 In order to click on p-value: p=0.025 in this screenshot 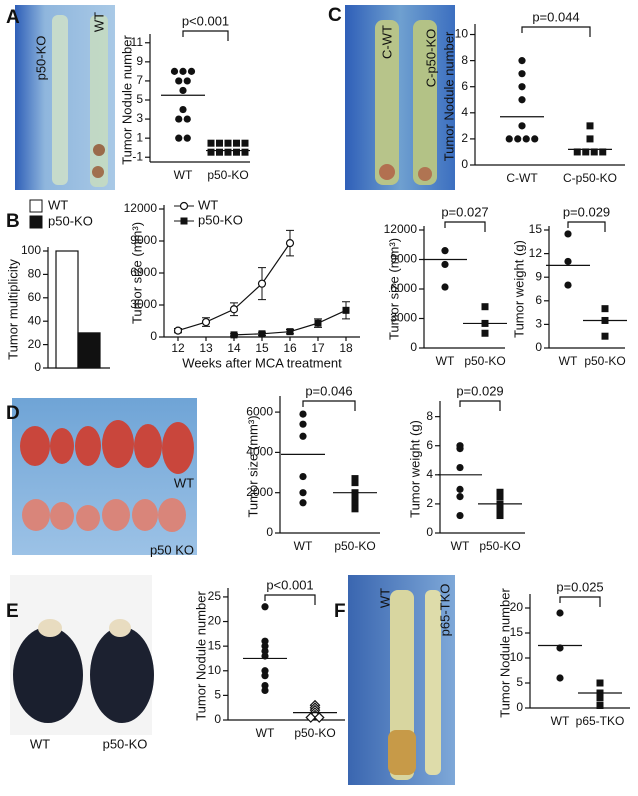, I will do `click(579, 586)`.